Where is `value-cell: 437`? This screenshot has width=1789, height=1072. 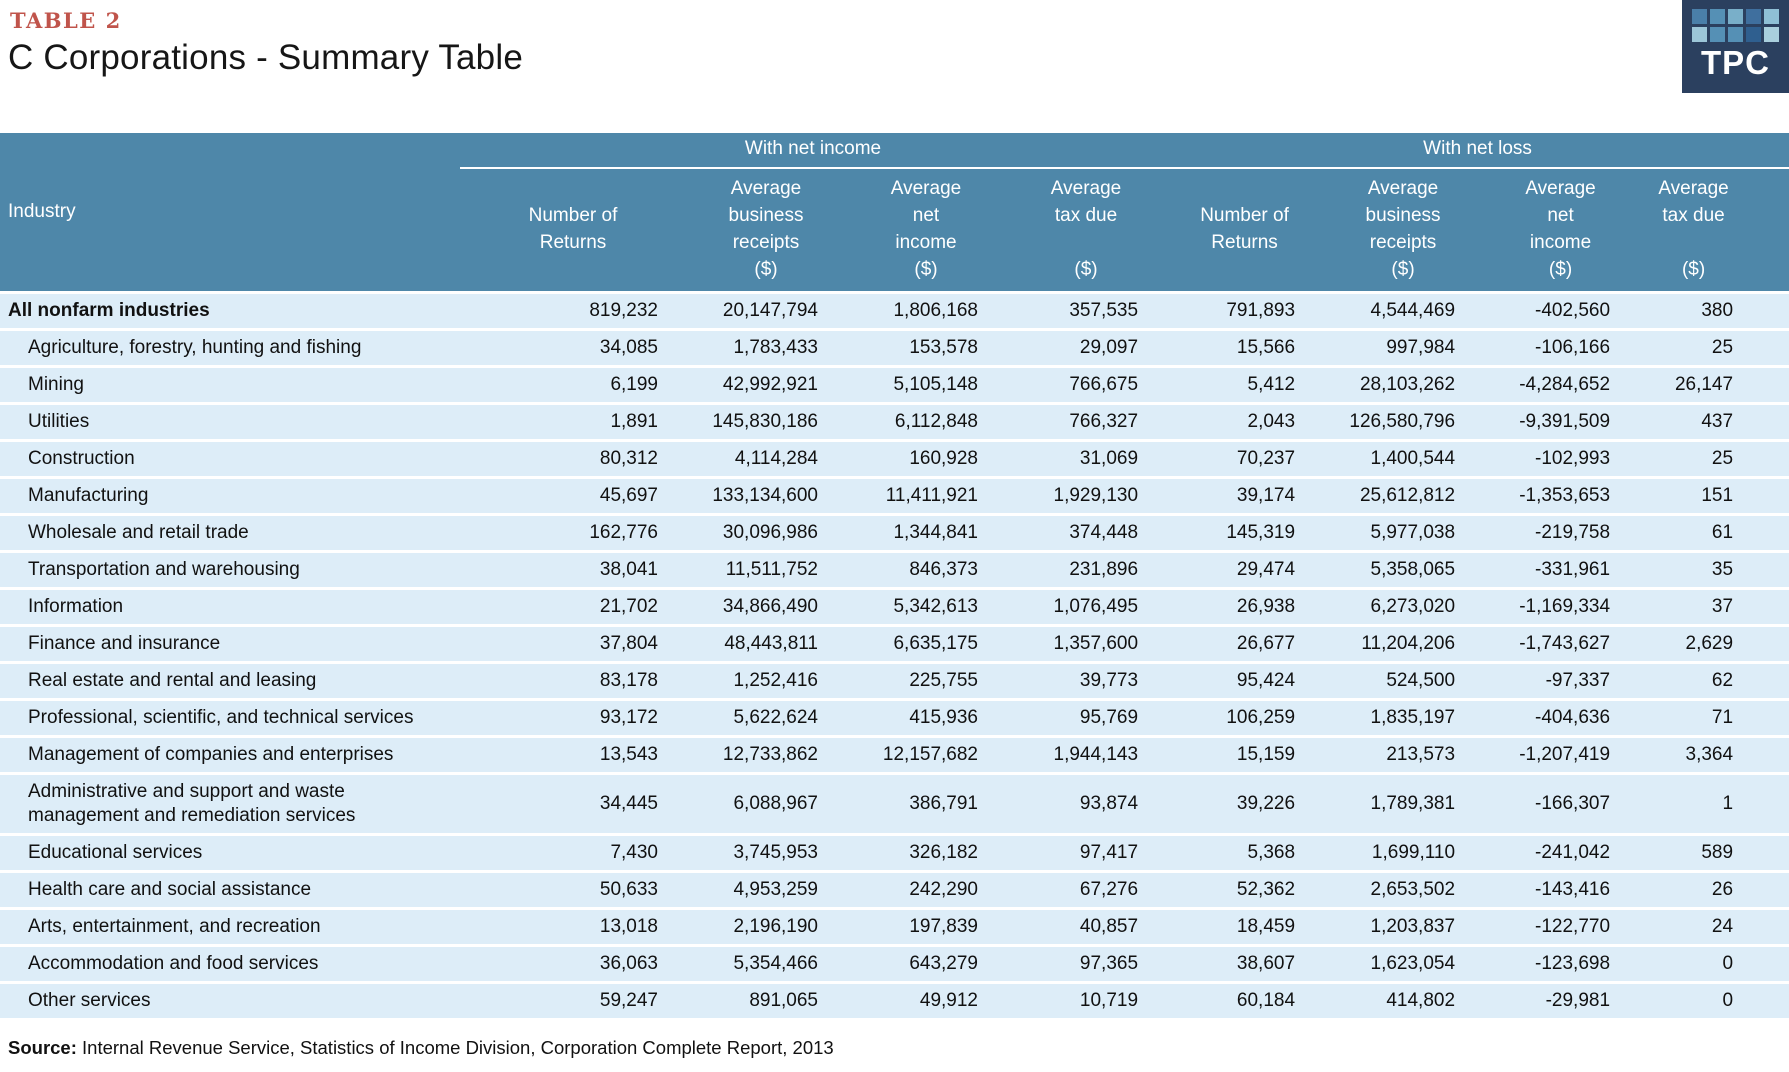 value-cell: 437 is located at coordinates (1717, 421).